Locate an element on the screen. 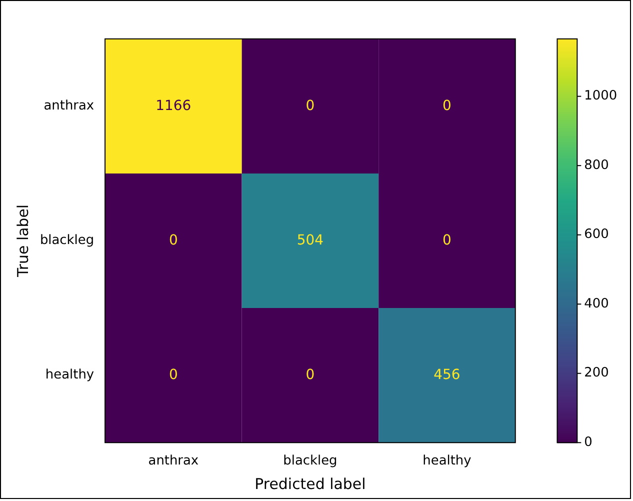 The height and width of the screenshot is (501, 633). y-tick-label: blackleg is located at coordinates (67, 240).